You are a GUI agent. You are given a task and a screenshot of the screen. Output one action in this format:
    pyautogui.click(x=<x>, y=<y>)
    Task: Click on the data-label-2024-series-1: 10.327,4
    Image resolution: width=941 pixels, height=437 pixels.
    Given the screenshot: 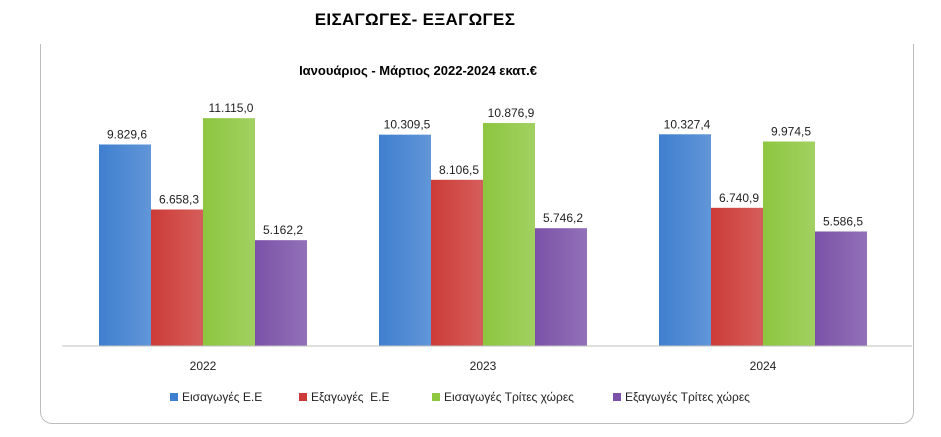 What is the action you would take?
    pyautogui.click(x=687, y=124)
    